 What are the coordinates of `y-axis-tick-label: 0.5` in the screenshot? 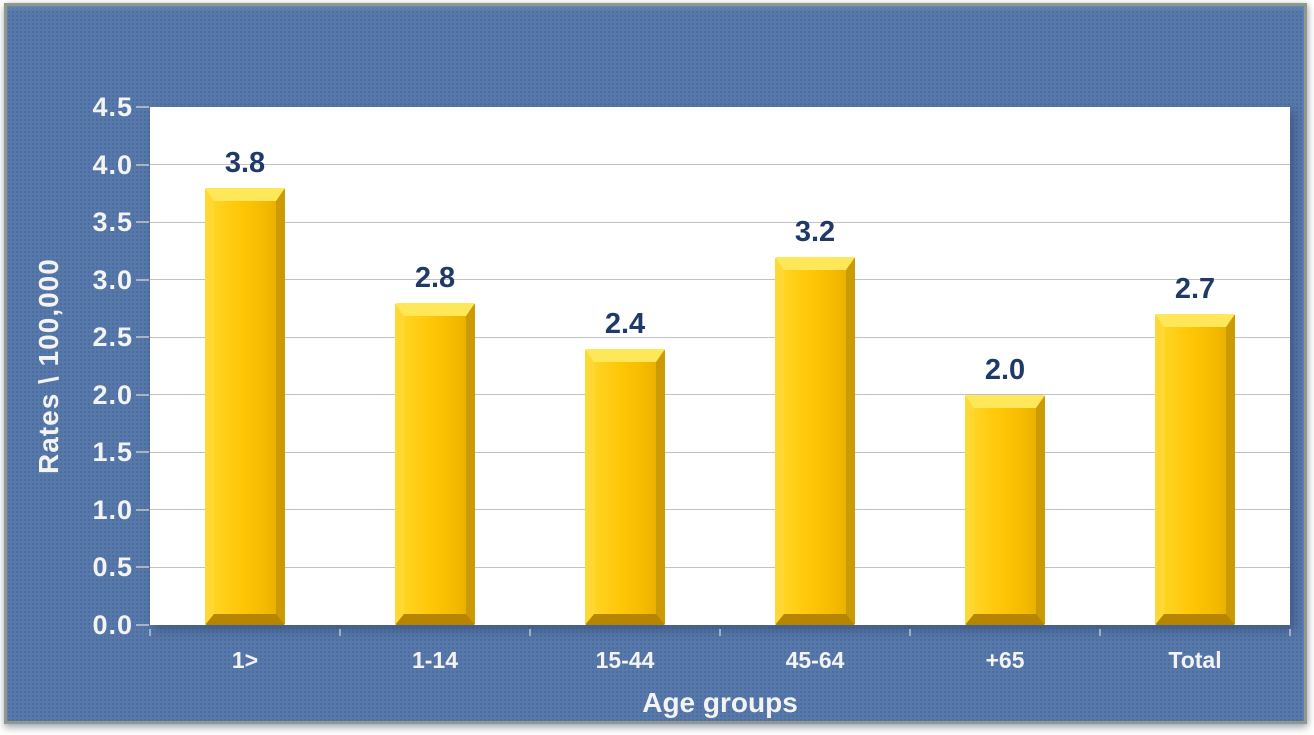 It's located at (112, 567).